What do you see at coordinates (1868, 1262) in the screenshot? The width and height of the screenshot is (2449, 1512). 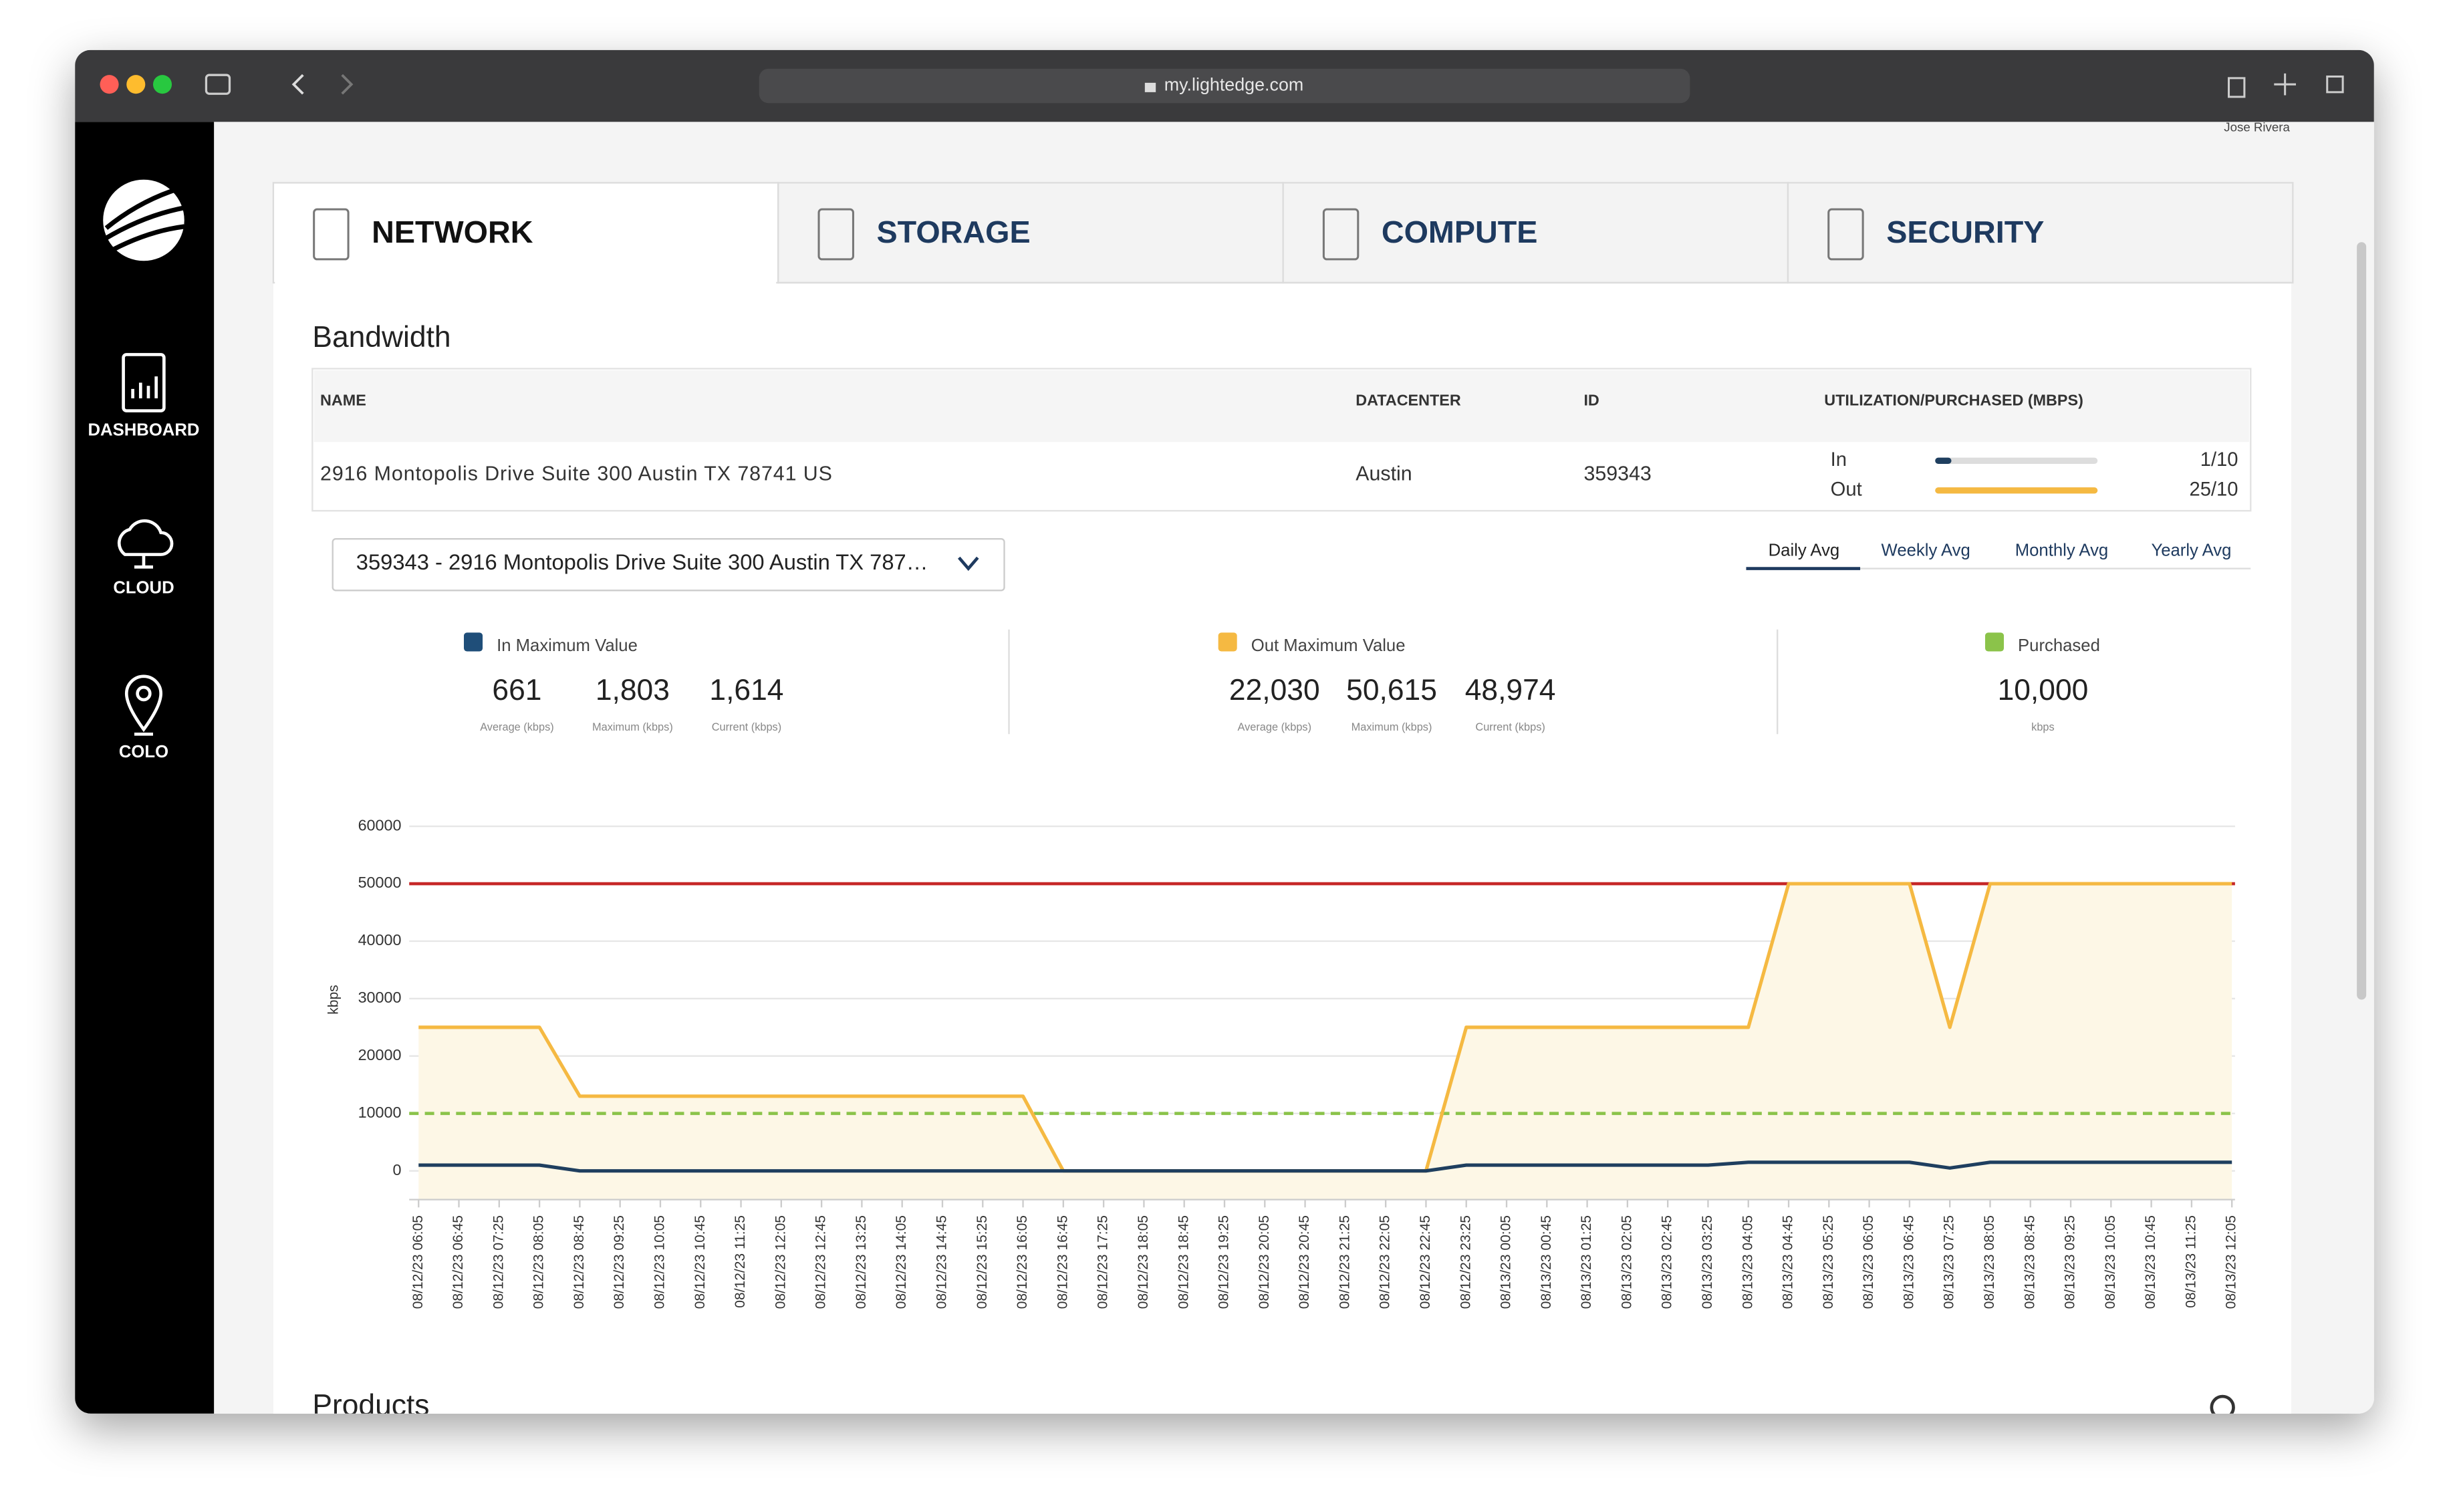 I see `x-tick-label: 08/13/23 06:05` at bounding box center [1868, 1262].